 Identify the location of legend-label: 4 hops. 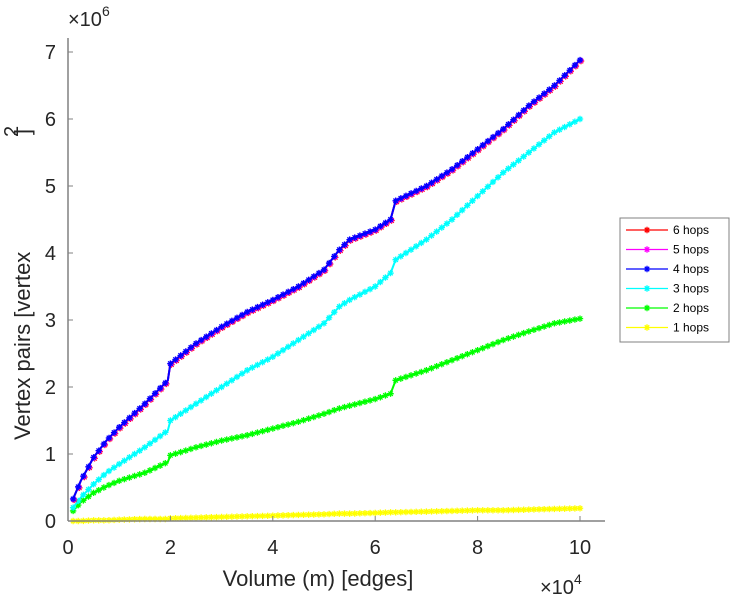
(691, 269).